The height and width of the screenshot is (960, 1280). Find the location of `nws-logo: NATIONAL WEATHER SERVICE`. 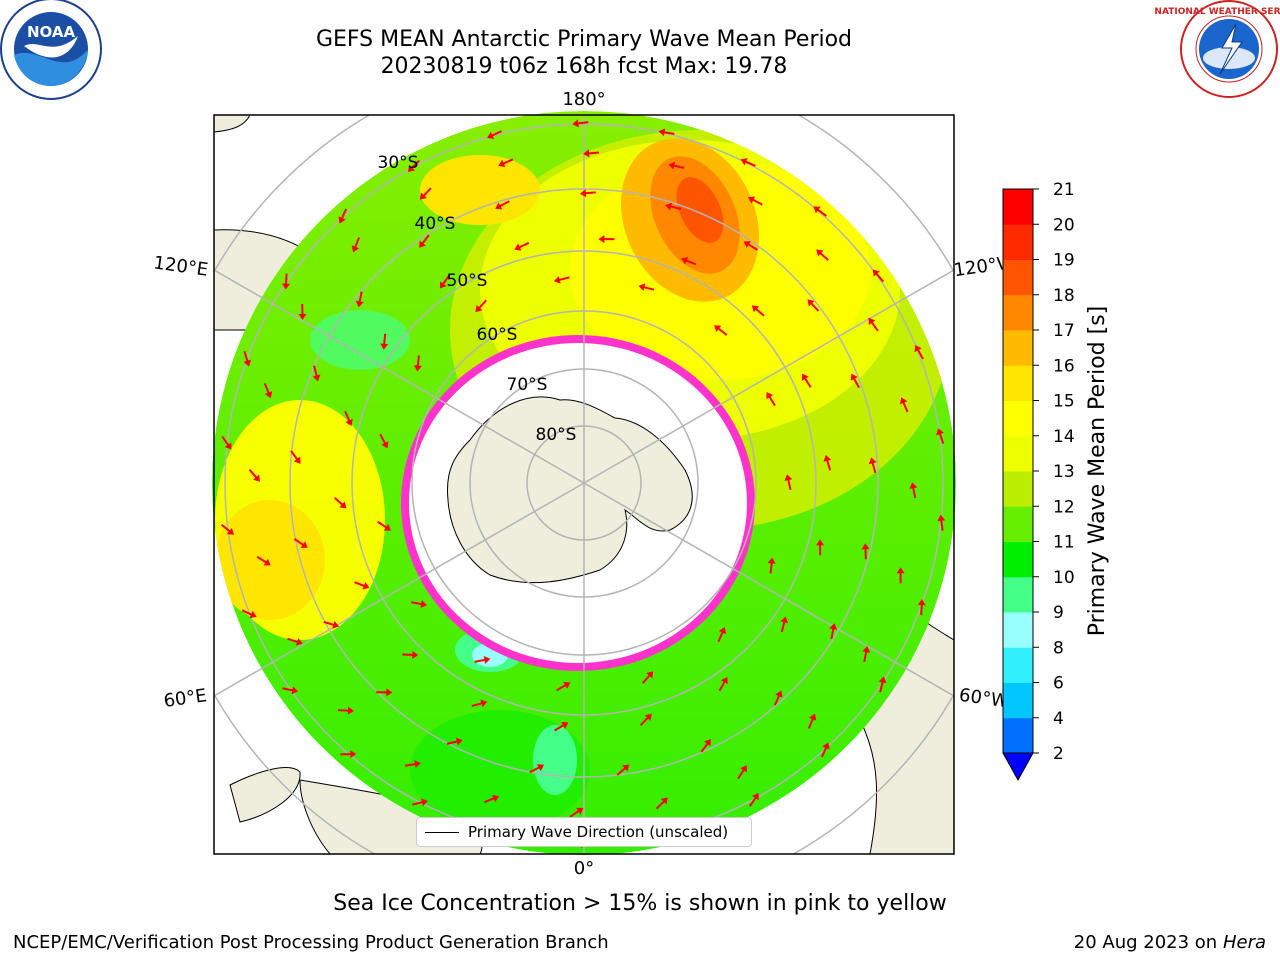

nws-logo: NATIONAL WEATHER SERVICE is located at coordinates (1217, 49).